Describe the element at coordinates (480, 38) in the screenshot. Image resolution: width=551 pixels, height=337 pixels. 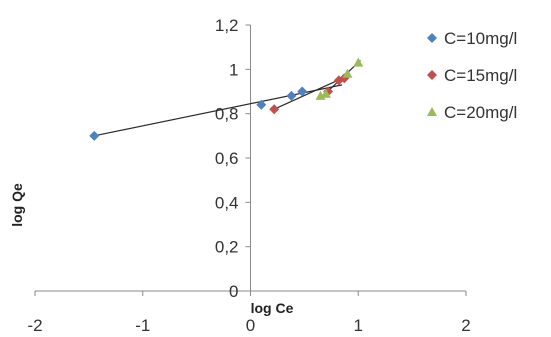
I see `legend-label: C=10mg/l` at that location.